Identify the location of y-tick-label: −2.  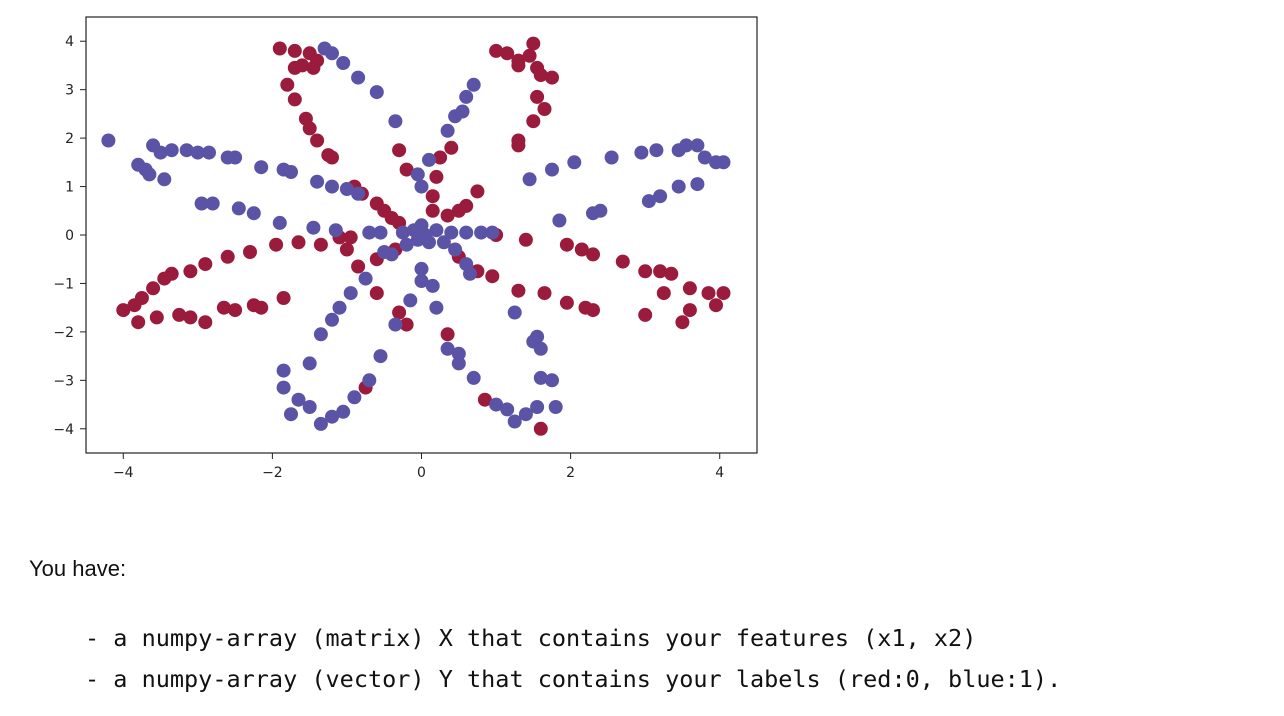
(63, 333).